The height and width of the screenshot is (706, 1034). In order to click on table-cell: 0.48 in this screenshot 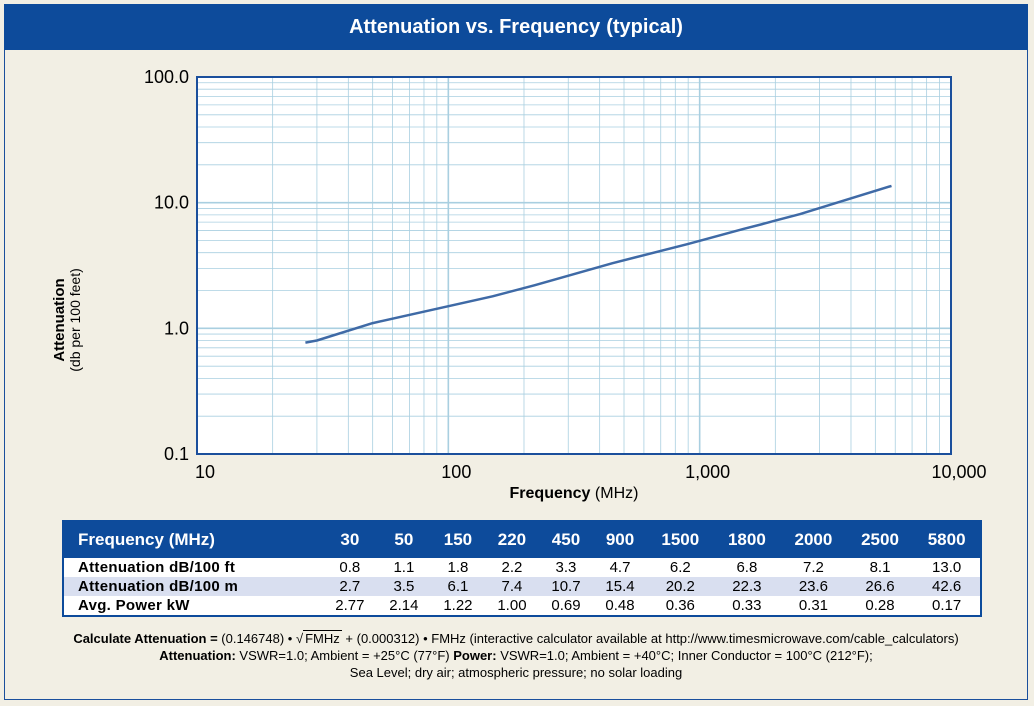, I will do `click(620, 605)`.